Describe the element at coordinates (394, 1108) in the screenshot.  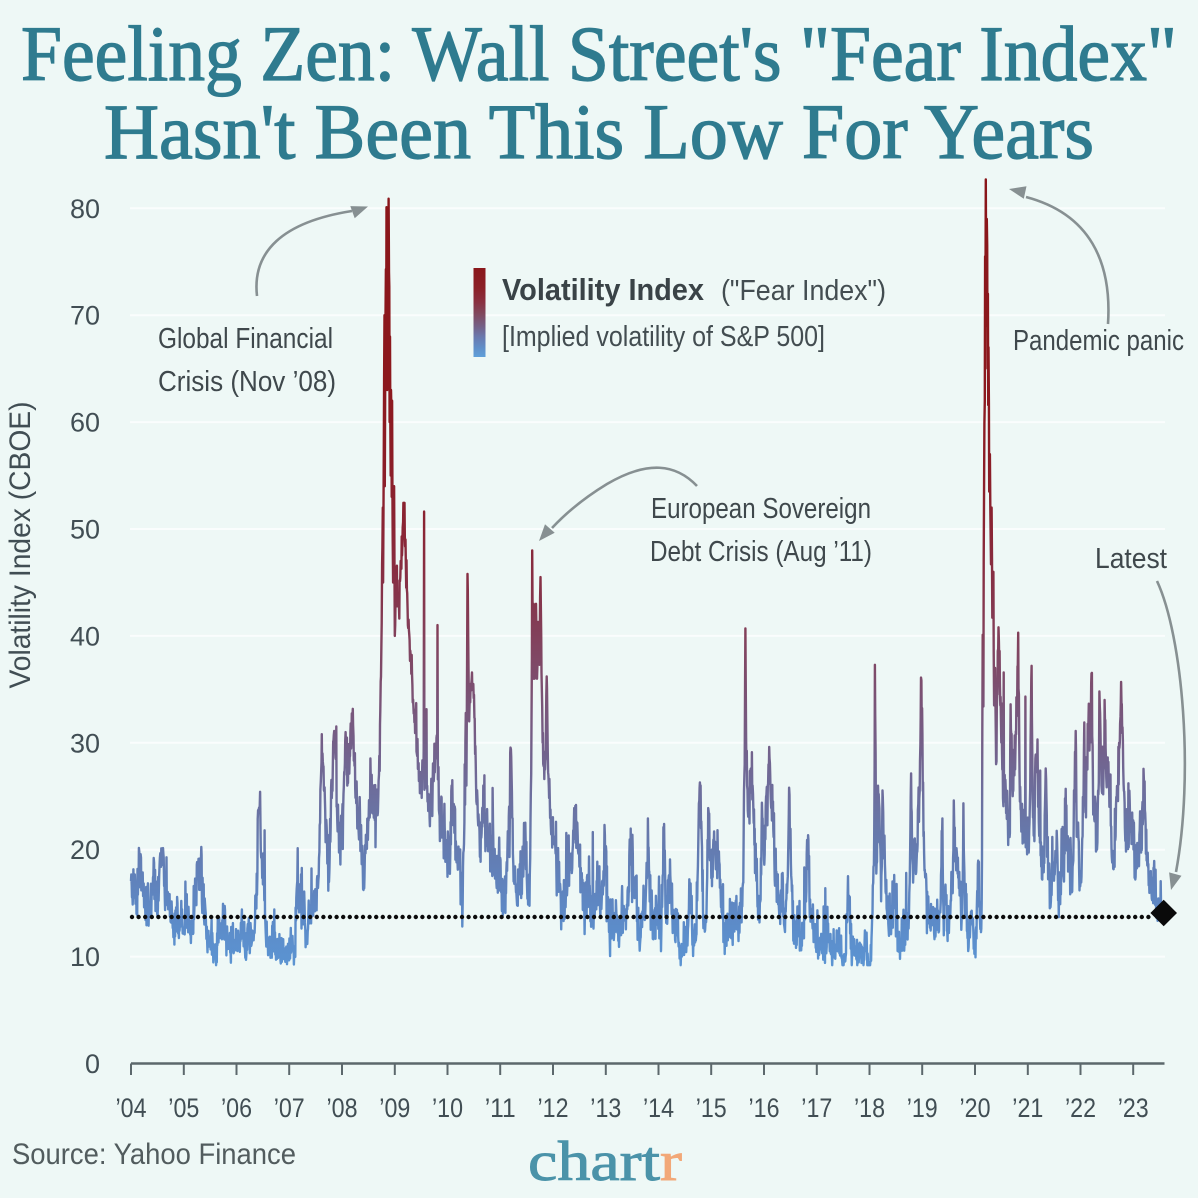
I see `svg-text: ’09` at that location.